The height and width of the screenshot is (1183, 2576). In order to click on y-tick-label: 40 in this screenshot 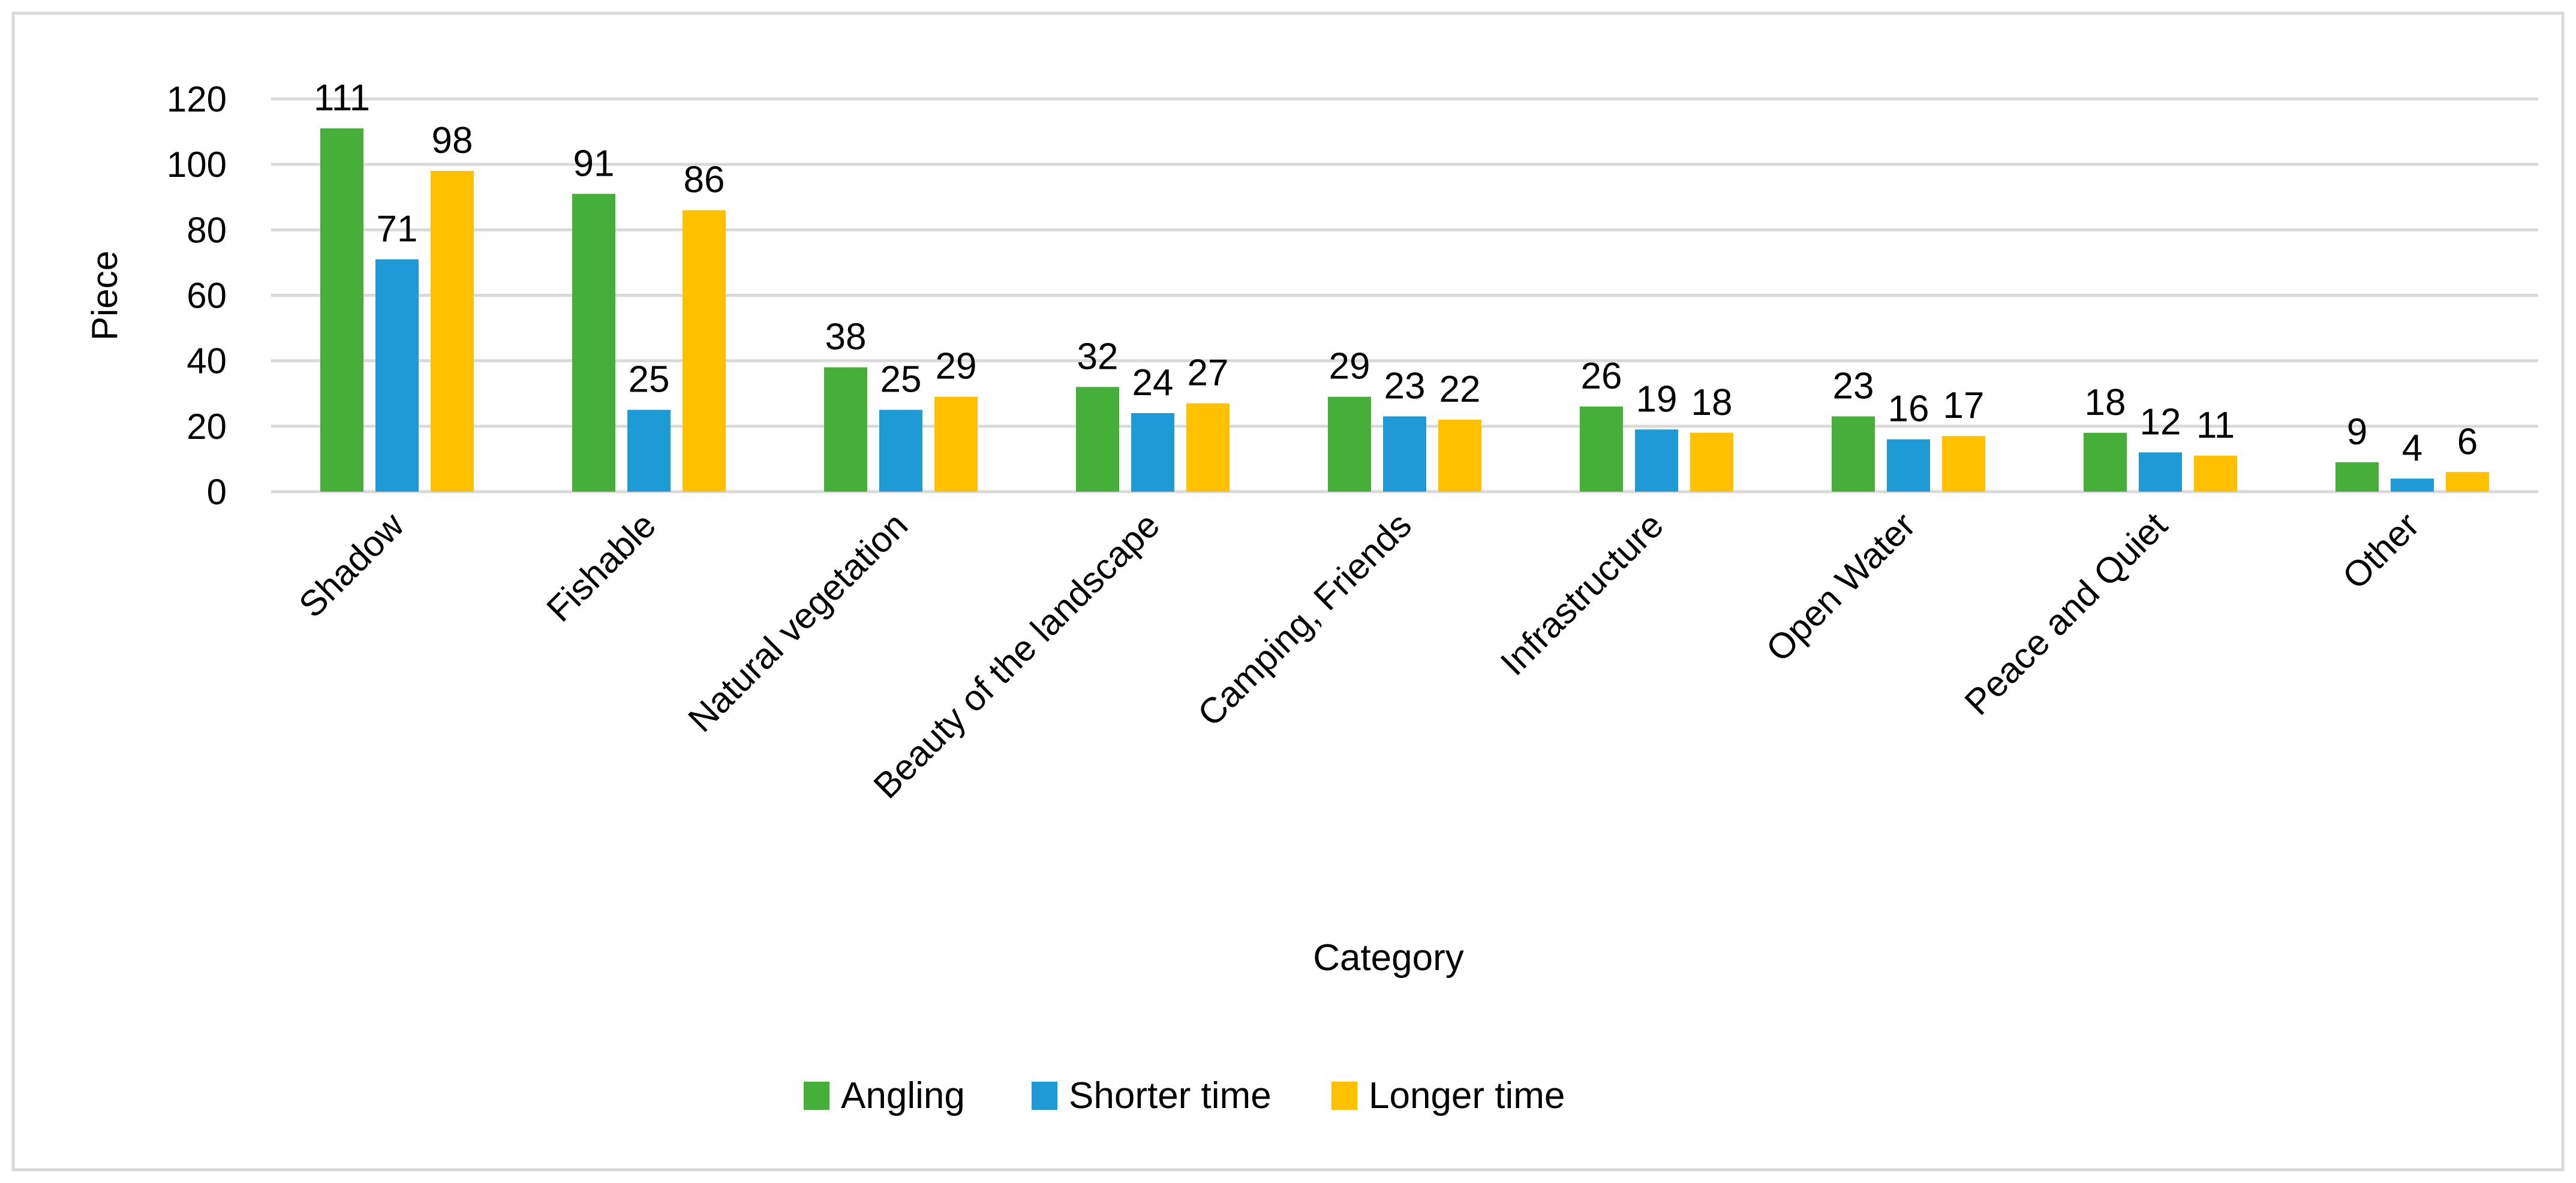, I will do `click(207, 361)`.